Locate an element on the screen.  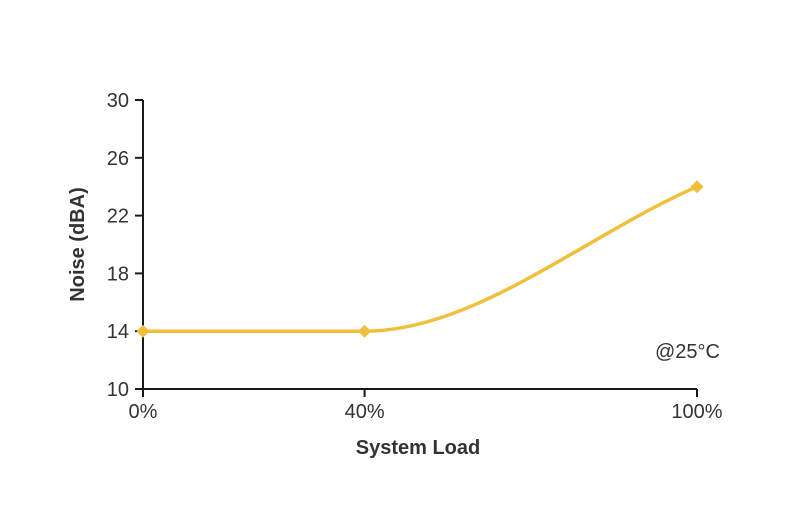
y-tick-label: 10 is located at coordinates (118, 390).